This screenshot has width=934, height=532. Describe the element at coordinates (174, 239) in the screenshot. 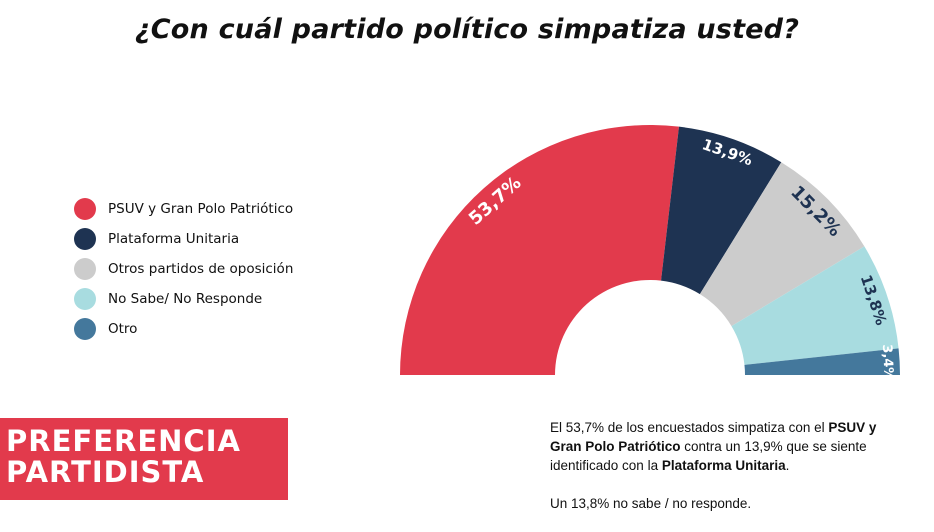

I see `legend-label-unitaria: Plataforma Unitaria` at that location.